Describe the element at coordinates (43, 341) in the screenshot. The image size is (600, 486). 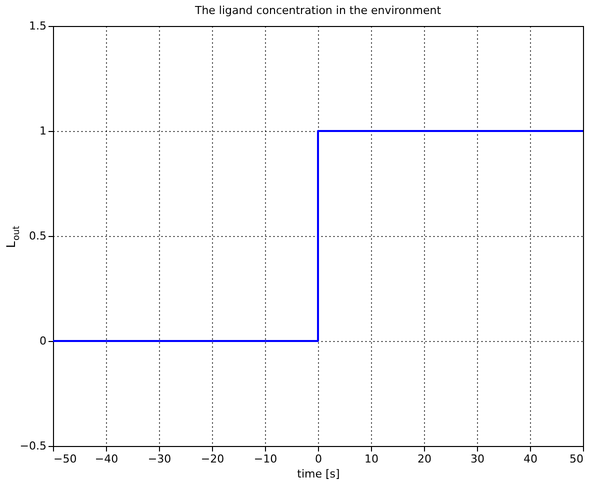
I see `y-tick-label: 0` at that location.